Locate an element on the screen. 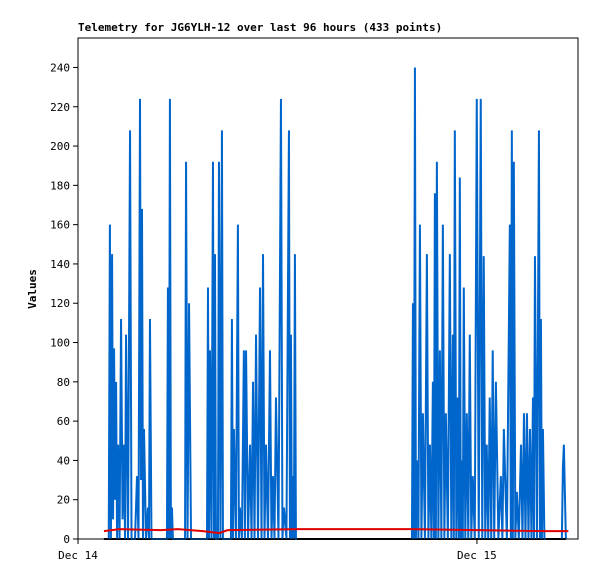  y-tick-label: 60 is located at coordinates (63, 421).